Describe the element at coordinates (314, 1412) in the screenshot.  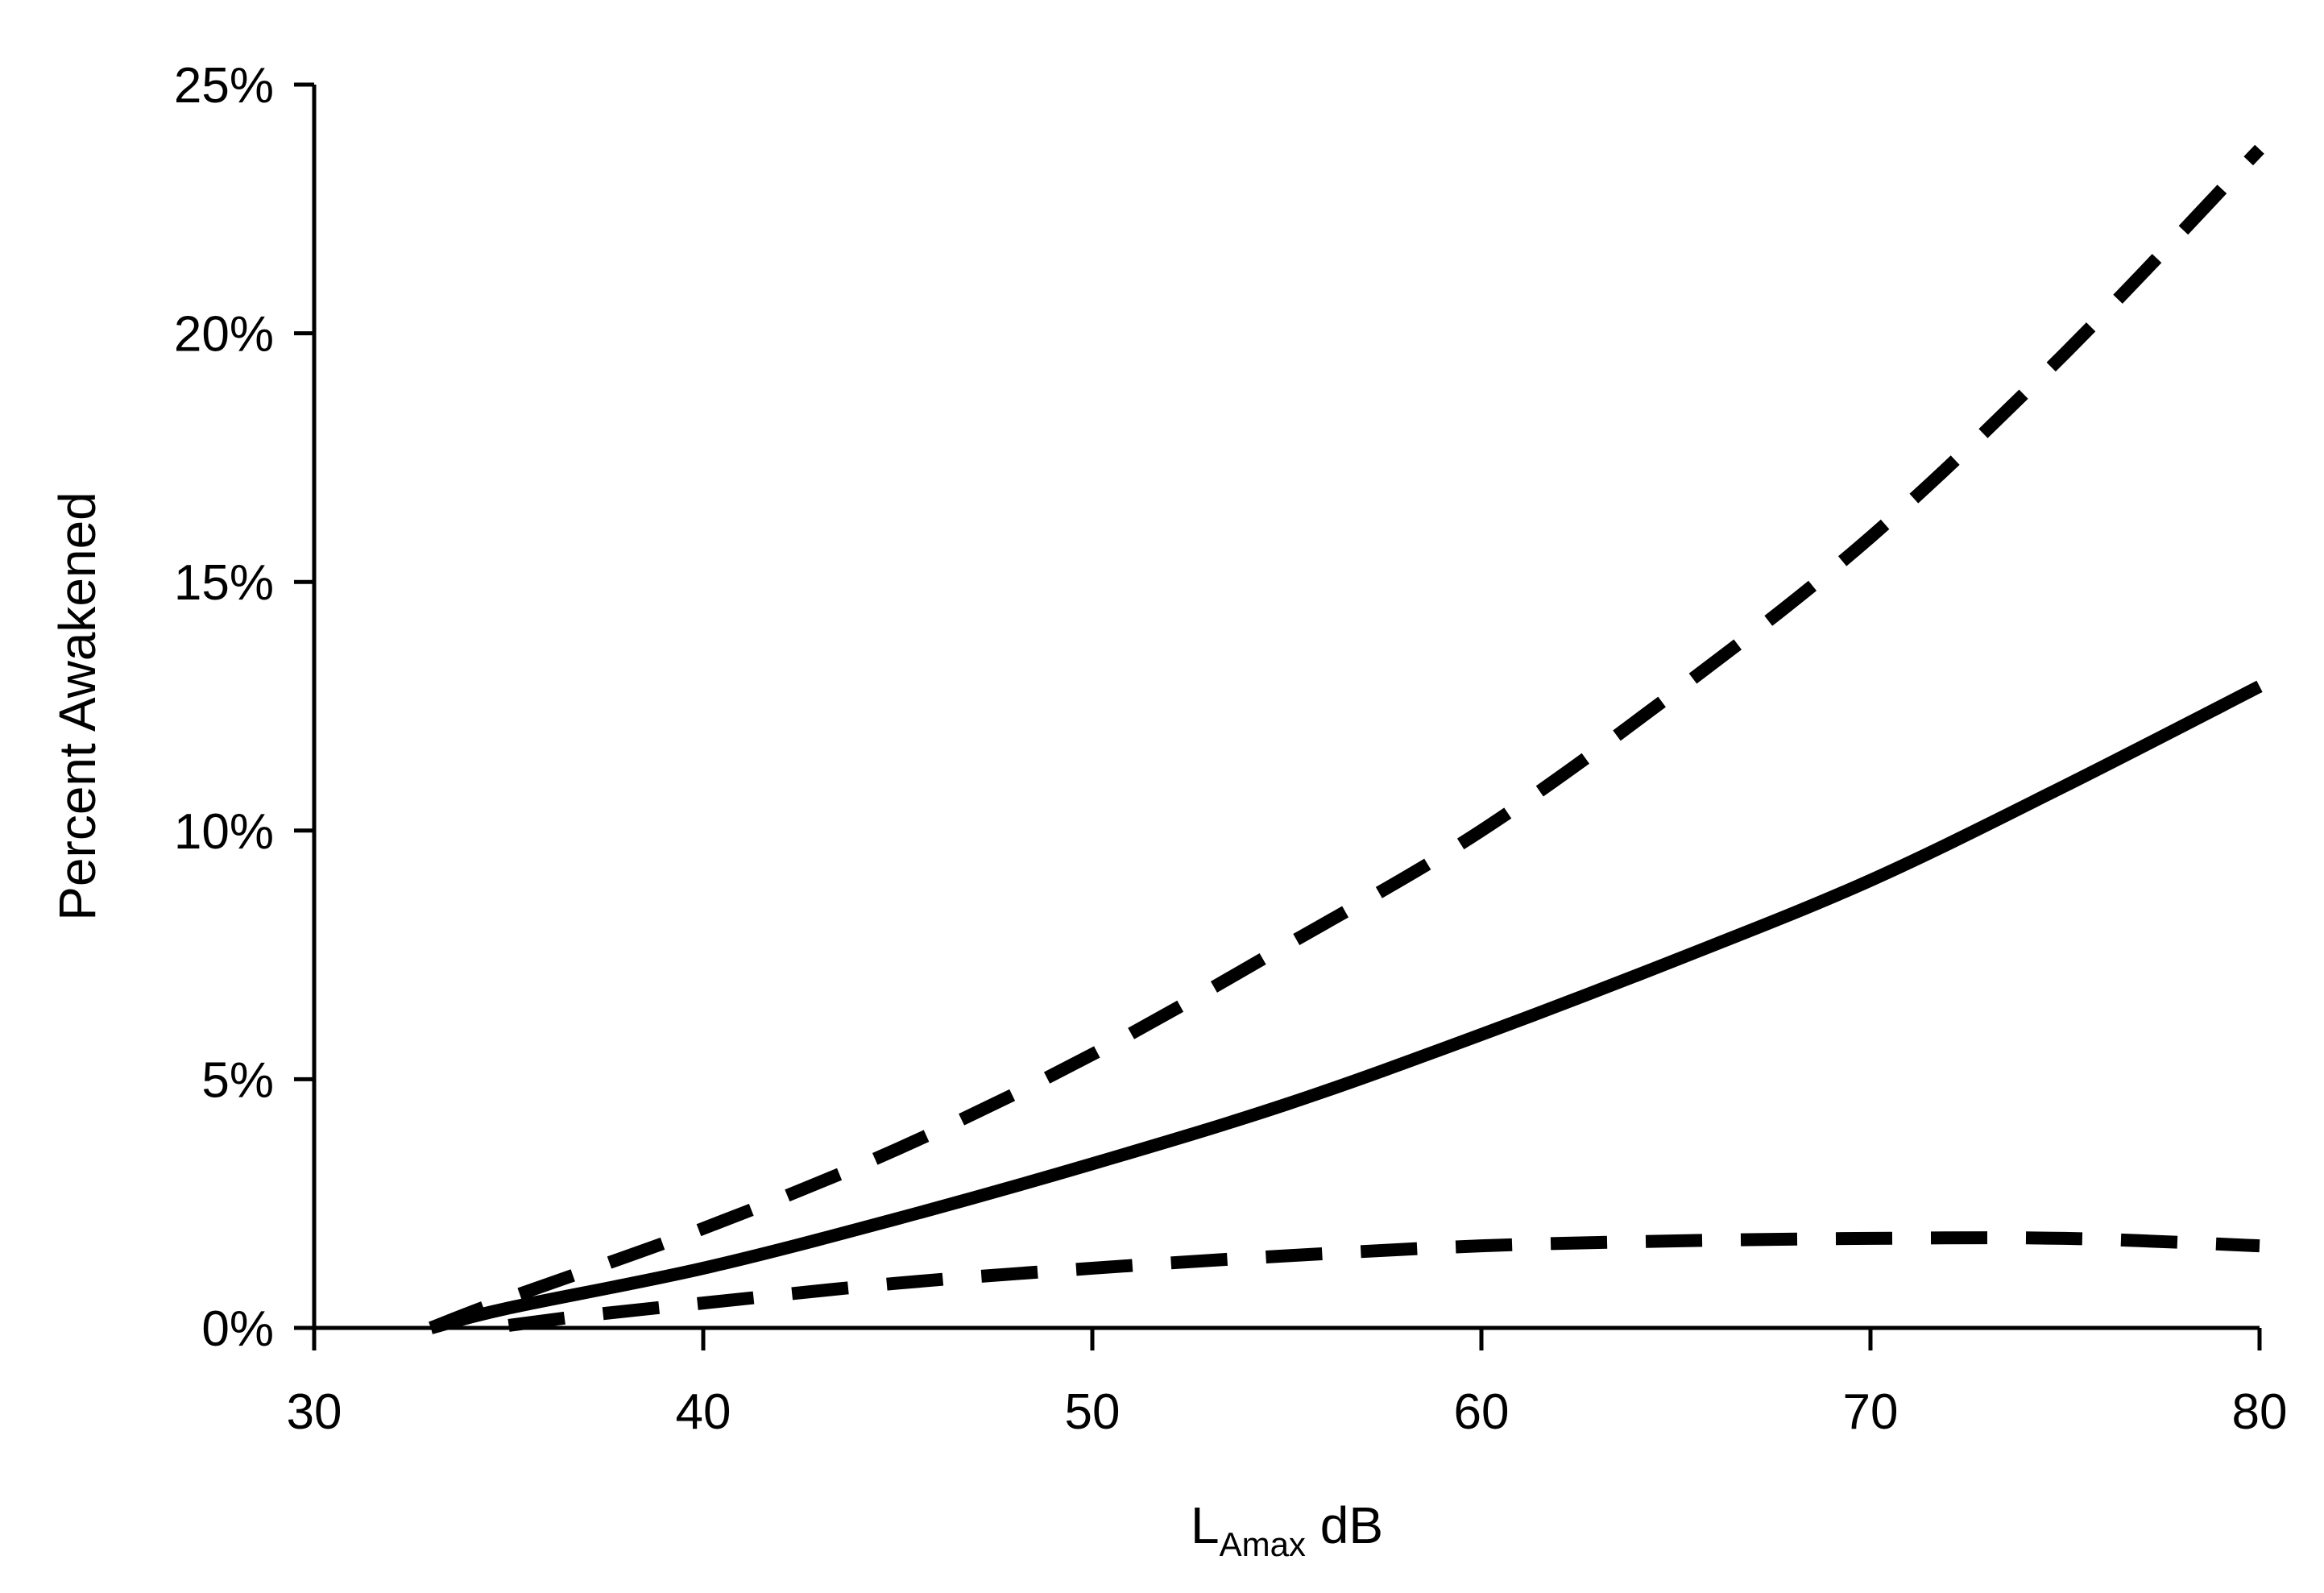
I see `x-tick-label: 30` at that location.